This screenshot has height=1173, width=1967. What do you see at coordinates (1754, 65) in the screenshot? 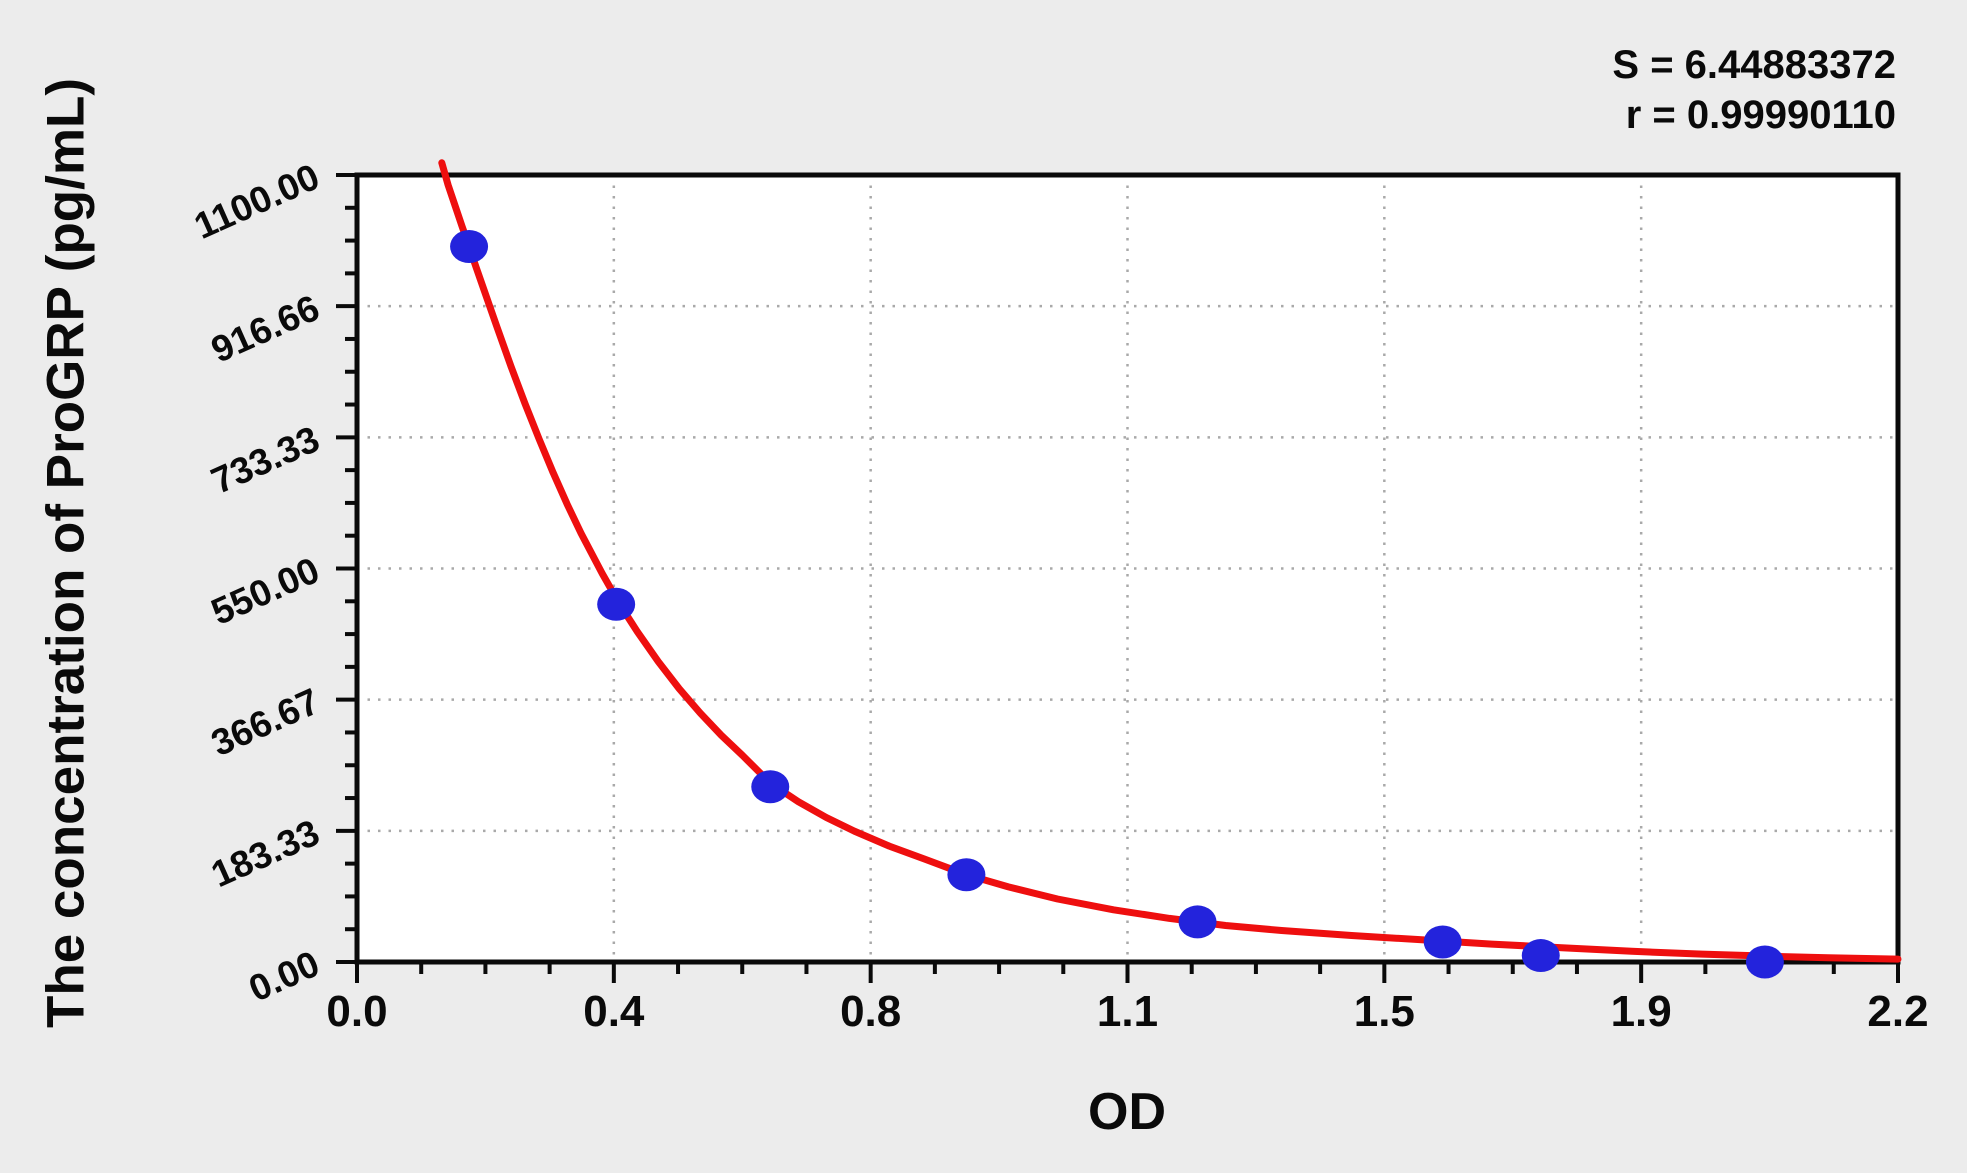
I see `s-value: S = 6.44883372` at bounding box center [1754, 65].